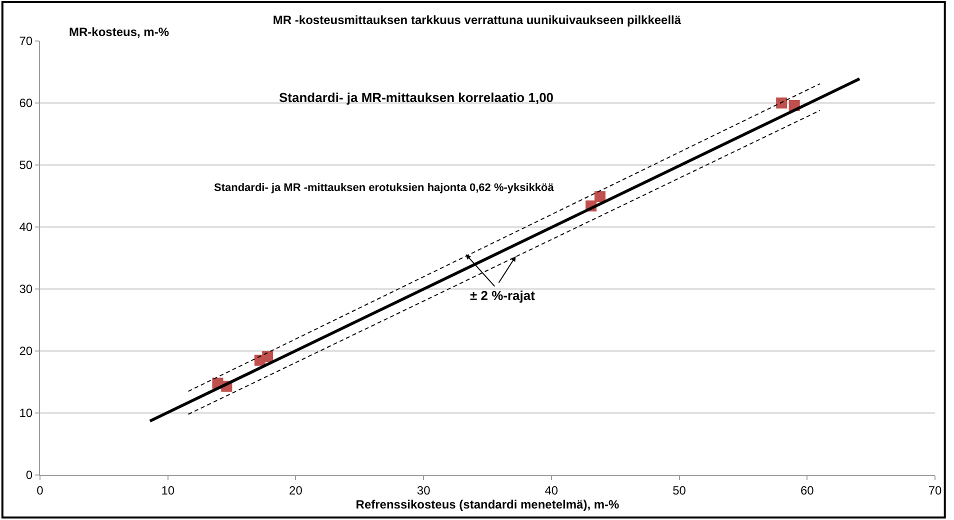  I want to click on annotation: Standardi- ja MR-mittauksen korrelaatio 1,00, so click(416, 97).